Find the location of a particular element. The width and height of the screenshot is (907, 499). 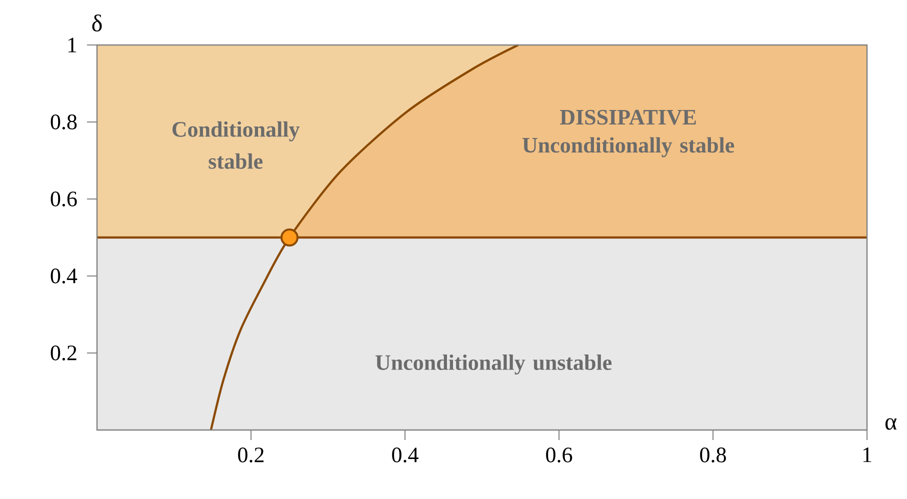

series-label: DISSIPATIVE Unconditionally stable is located at coordinates (628, 134).